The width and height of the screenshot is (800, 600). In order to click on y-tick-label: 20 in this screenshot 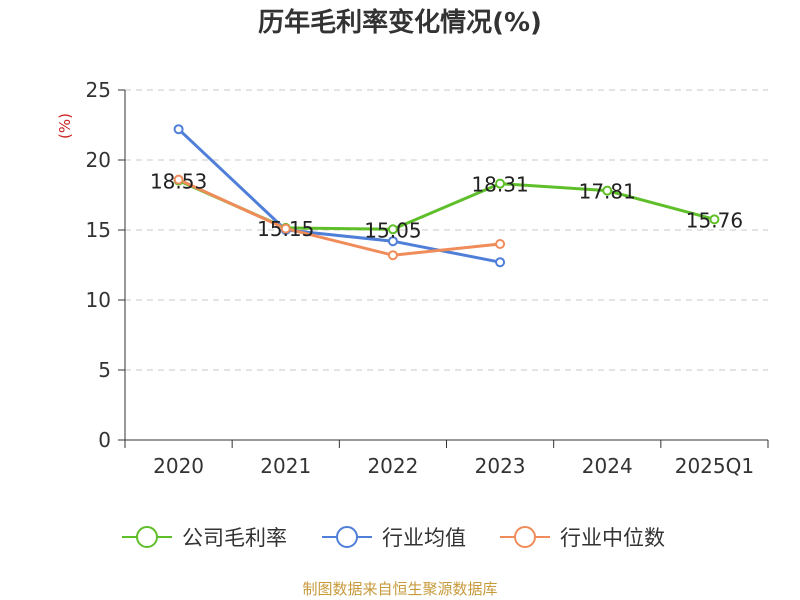, I will do `click(98, 160)`.